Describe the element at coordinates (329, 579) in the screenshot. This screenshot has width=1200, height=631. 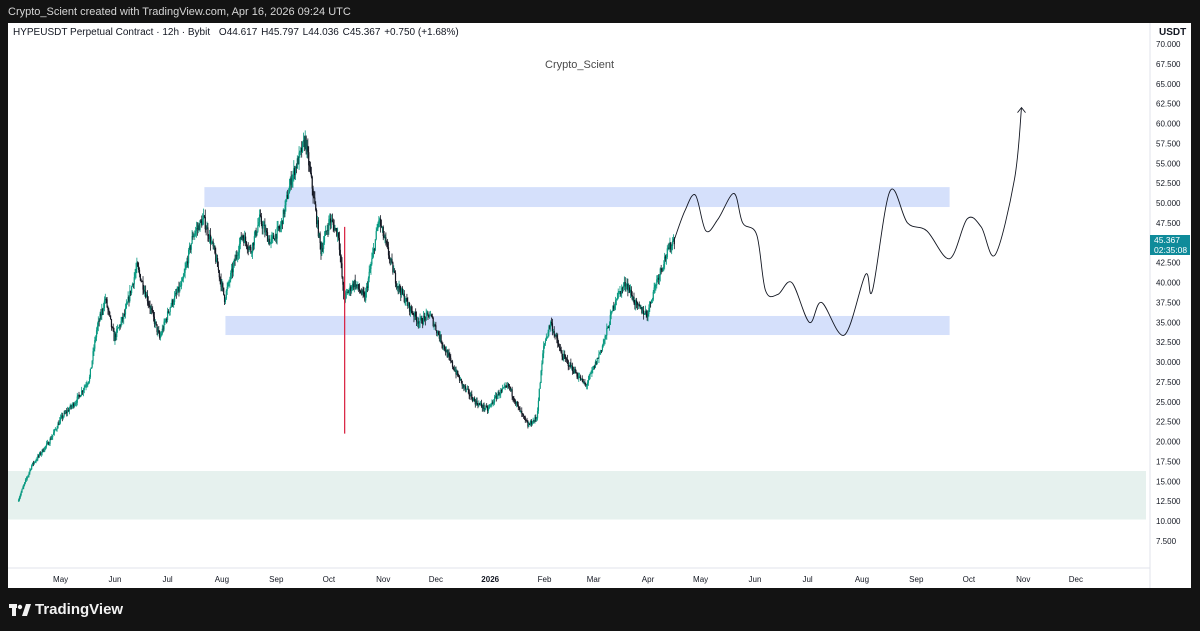
I see `time-tick-label: Oct` at that location.